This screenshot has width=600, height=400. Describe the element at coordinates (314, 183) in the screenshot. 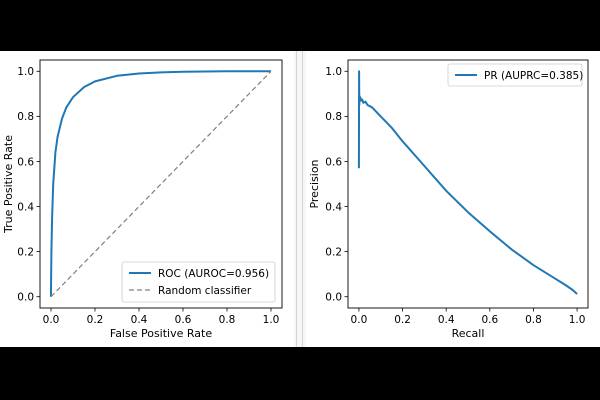

I see `pr-y-axis-label: Precision` at that location.